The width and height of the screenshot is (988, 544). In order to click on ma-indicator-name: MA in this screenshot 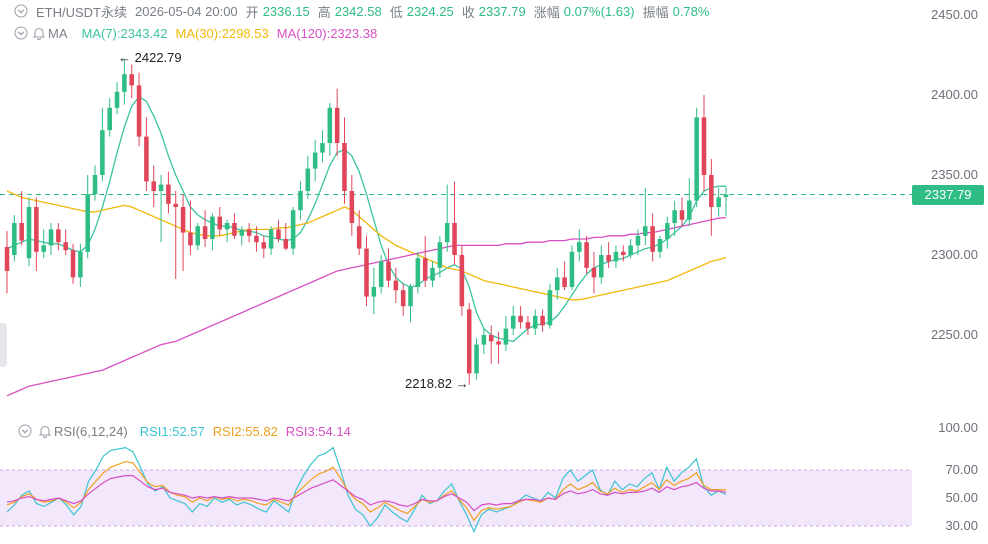, I will do `click(58, 33)`.